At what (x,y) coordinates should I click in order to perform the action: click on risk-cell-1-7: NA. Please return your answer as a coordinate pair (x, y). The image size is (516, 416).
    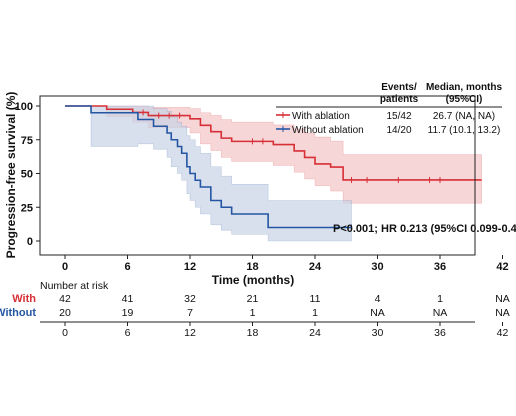
    Looking at the image, I should click on (502, 313).